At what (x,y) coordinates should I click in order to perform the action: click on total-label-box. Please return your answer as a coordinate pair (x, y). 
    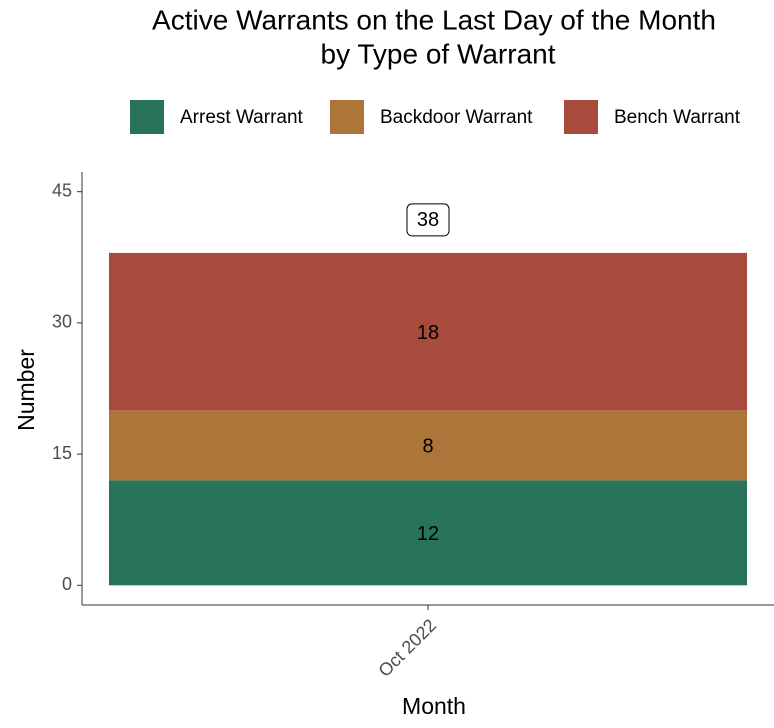
    Looking at the image, I should click on (428, 220).